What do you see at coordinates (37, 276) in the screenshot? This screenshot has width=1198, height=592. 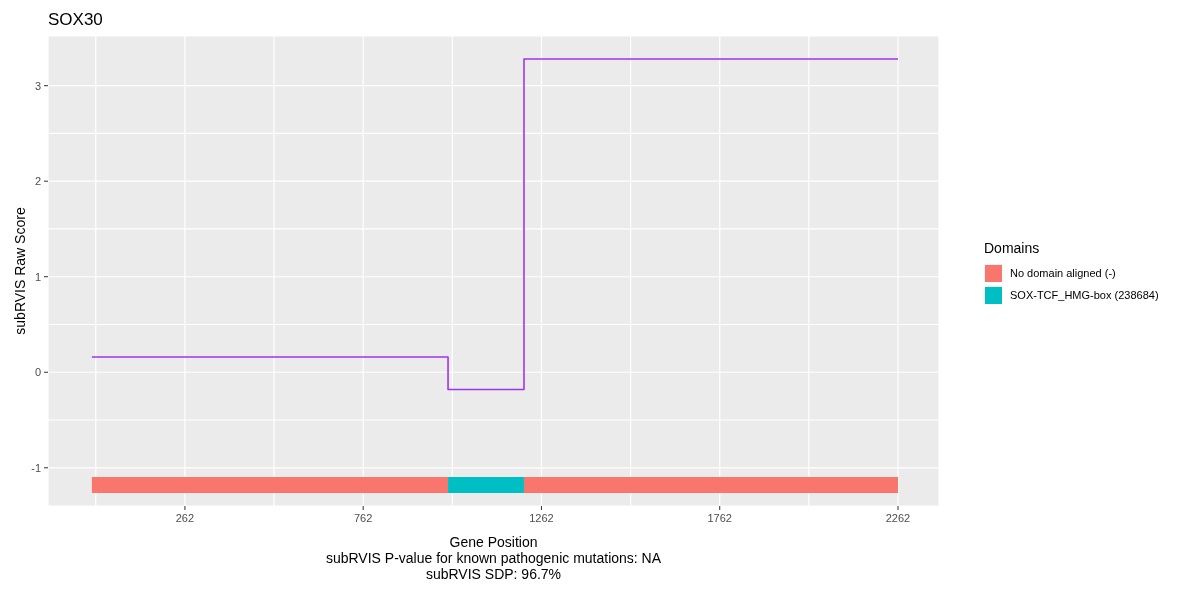 I see `y-tick-label: 1` at bounding box center [37, 276].